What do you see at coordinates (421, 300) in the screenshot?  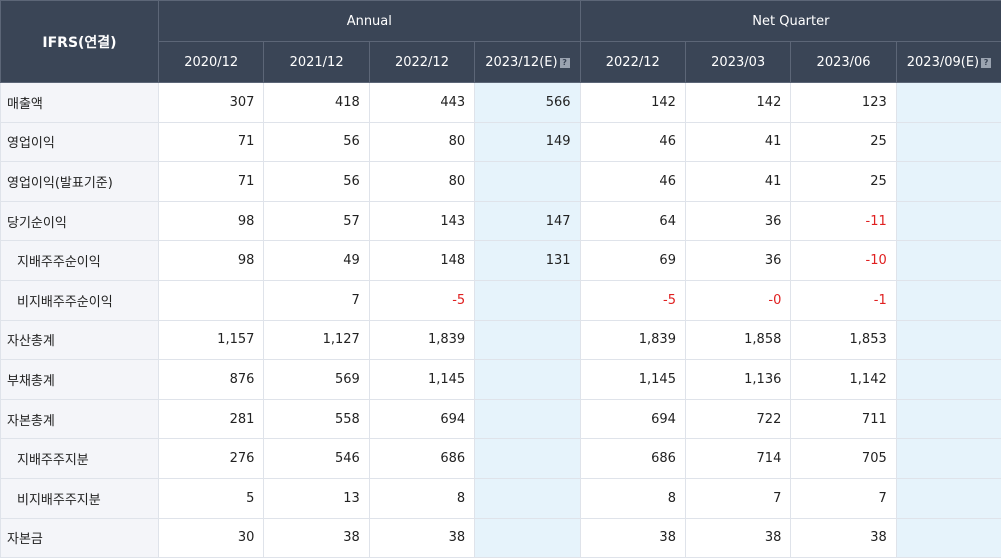 I see `table-cell: -5` at bounding box center [421, 300].